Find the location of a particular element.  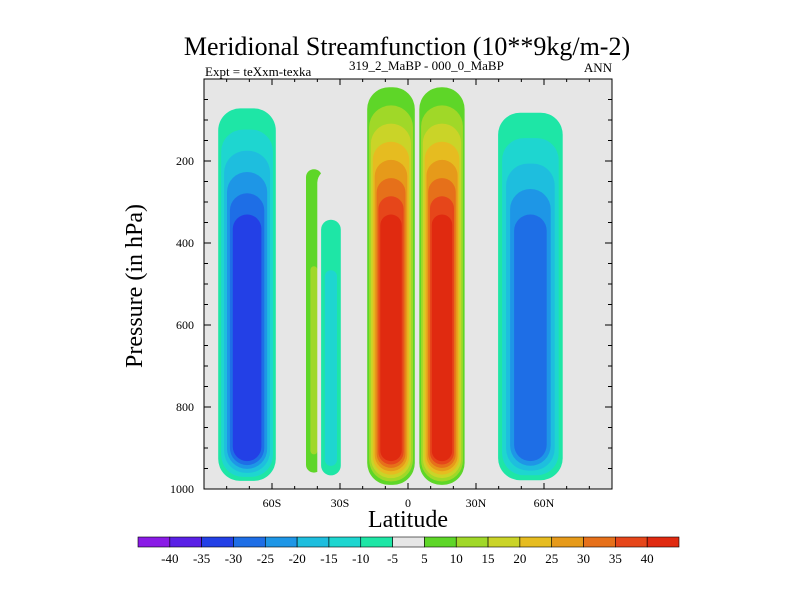

colorbar-label: 10 is located at coordinates (456, 558).